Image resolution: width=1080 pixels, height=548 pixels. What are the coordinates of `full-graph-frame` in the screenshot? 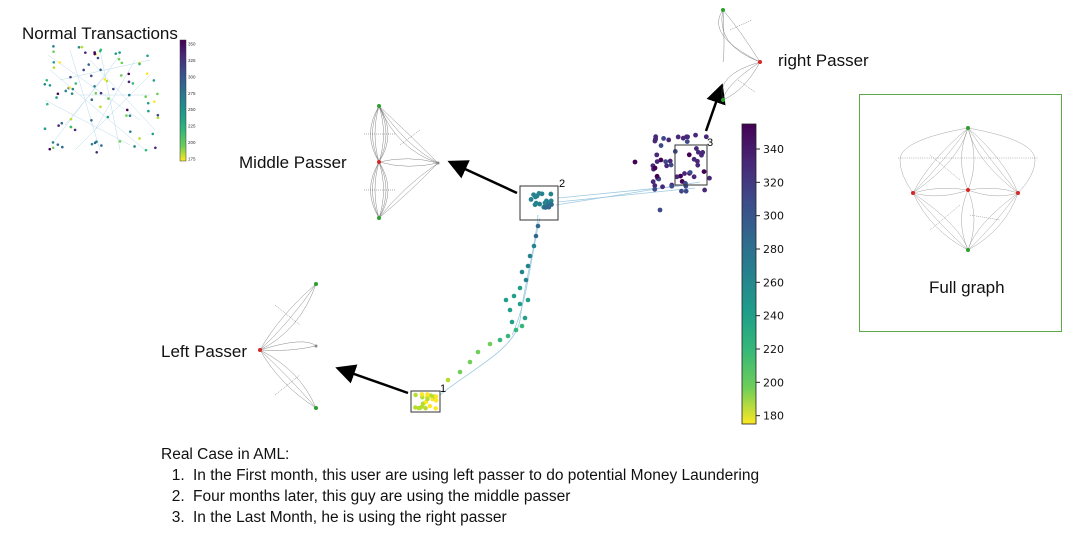 It's located at (960, 213).